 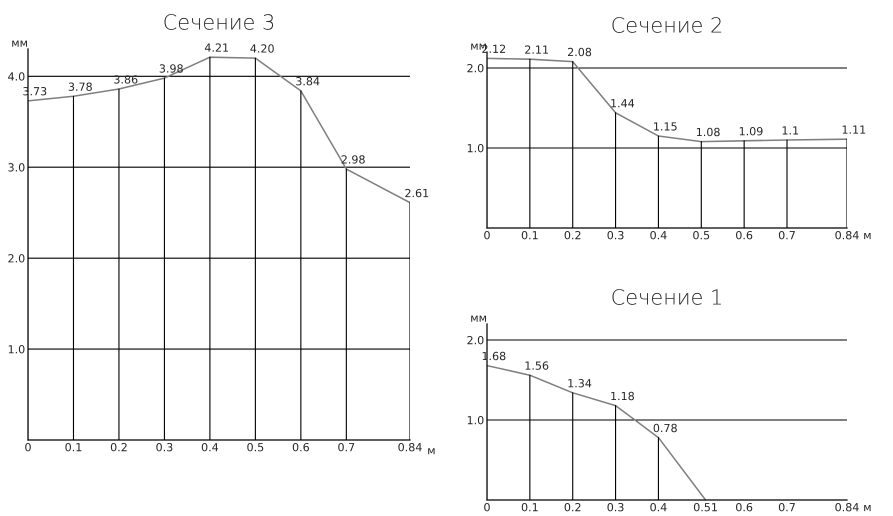 I want to click on text: 1.1, so click(x=790, y=130).